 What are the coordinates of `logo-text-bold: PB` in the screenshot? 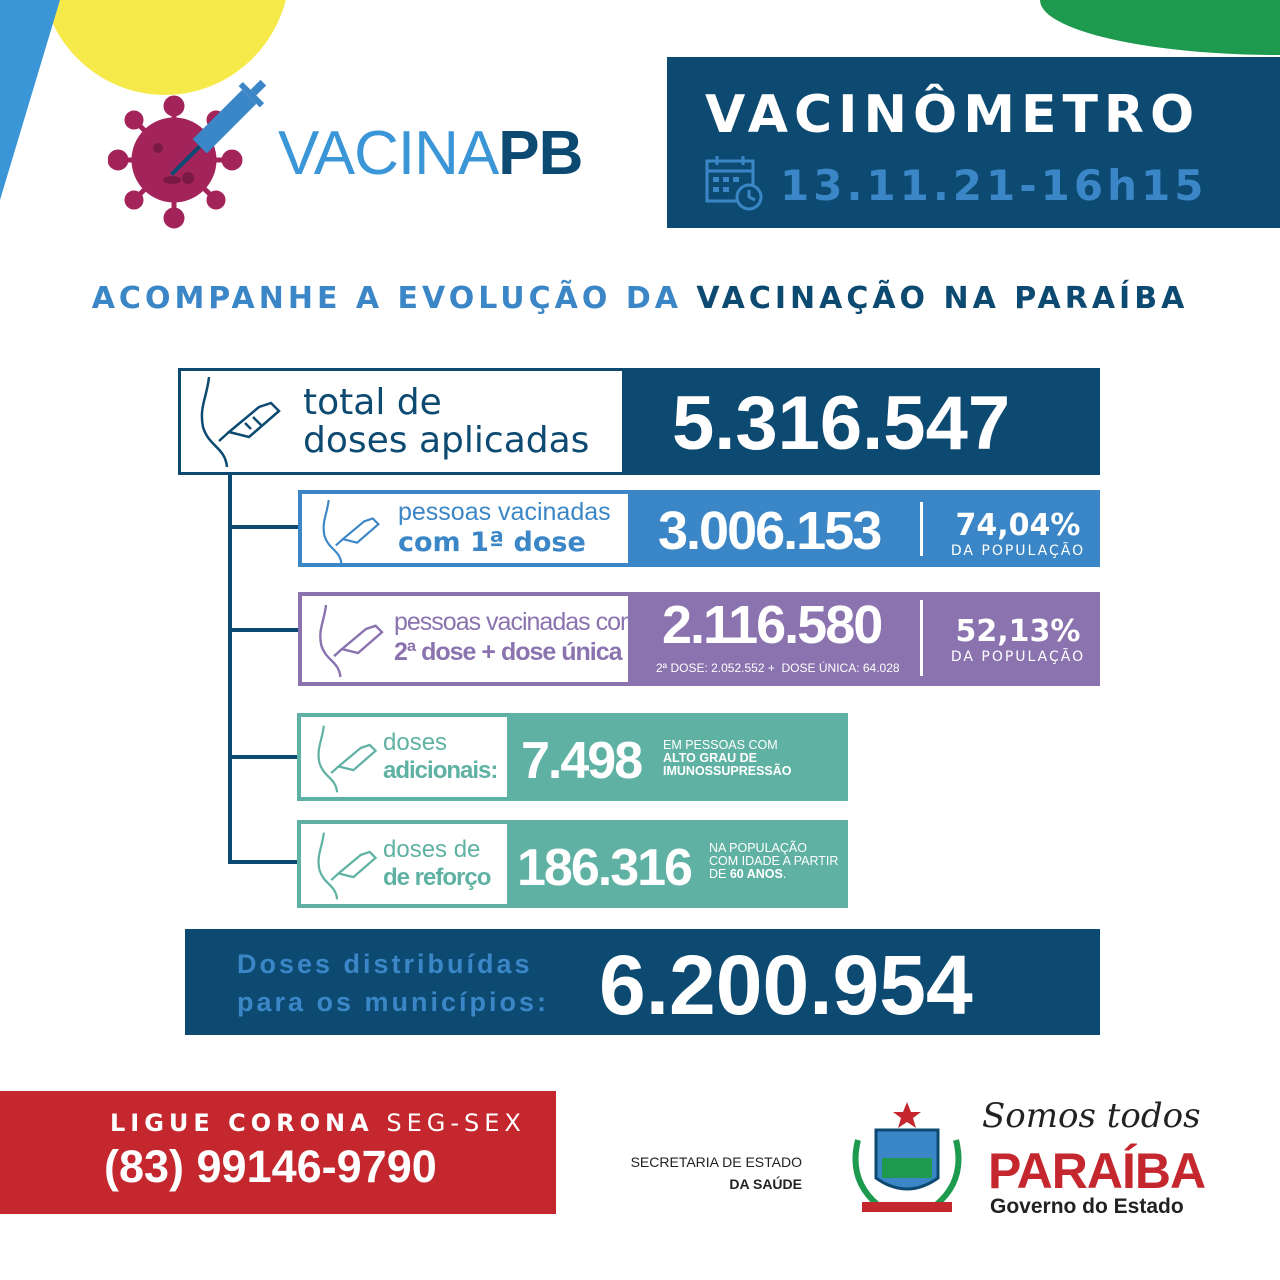 It's located at (540, 153).